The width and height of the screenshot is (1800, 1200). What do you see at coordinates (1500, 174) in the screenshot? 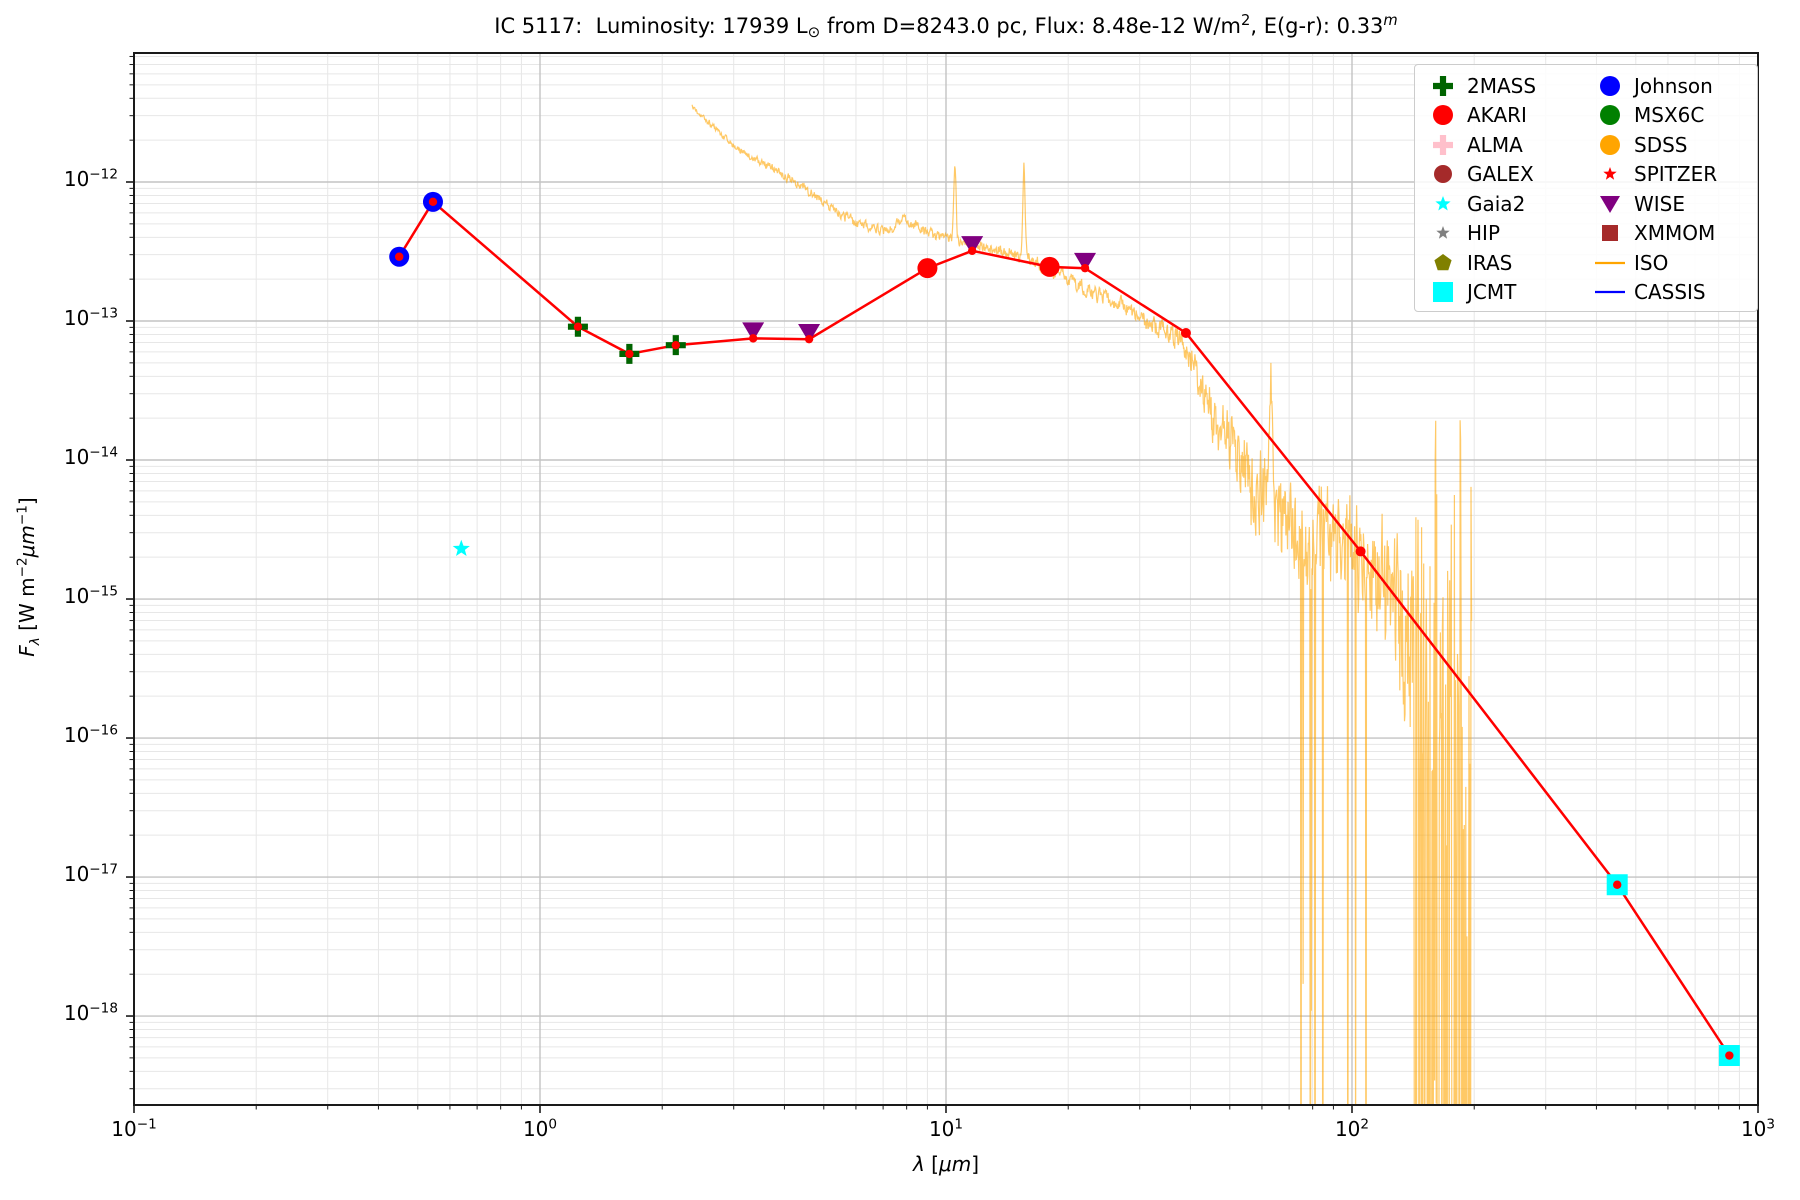
I see `legend-item-label: GALEX` at bounding box center [1500, 174].